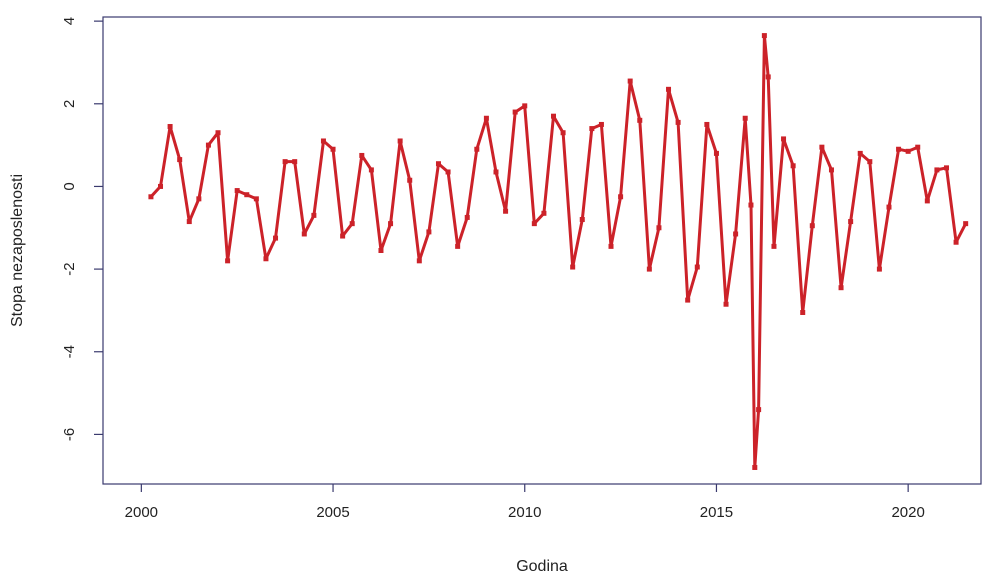 The image size is (982, 579). I want to click on x-axis-title: Godina, so click(542, 566).